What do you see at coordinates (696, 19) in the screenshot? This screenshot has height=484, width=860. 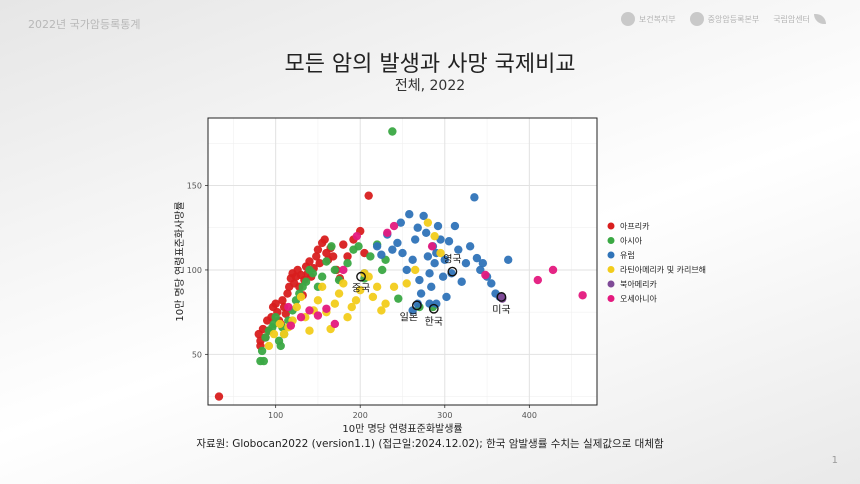 I see `registry-emblem-icon` at bounding box center [696, 19].